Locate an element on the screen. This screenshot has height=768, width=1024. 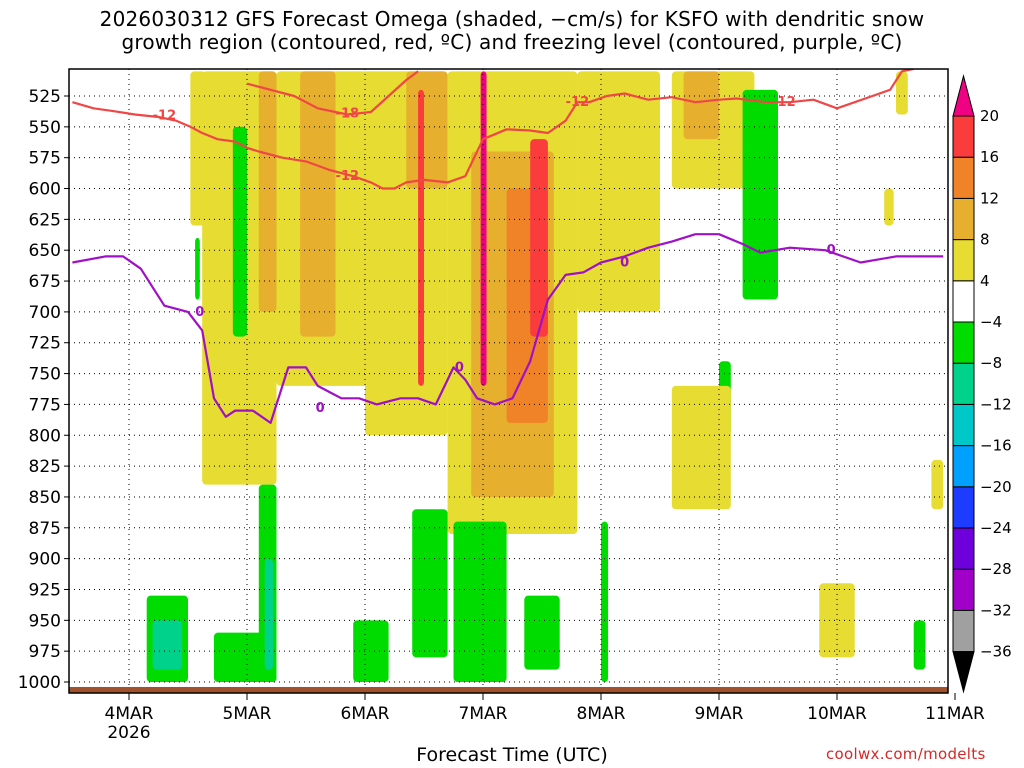
y-tick-label: 925 is located at coordinates (45, 590).